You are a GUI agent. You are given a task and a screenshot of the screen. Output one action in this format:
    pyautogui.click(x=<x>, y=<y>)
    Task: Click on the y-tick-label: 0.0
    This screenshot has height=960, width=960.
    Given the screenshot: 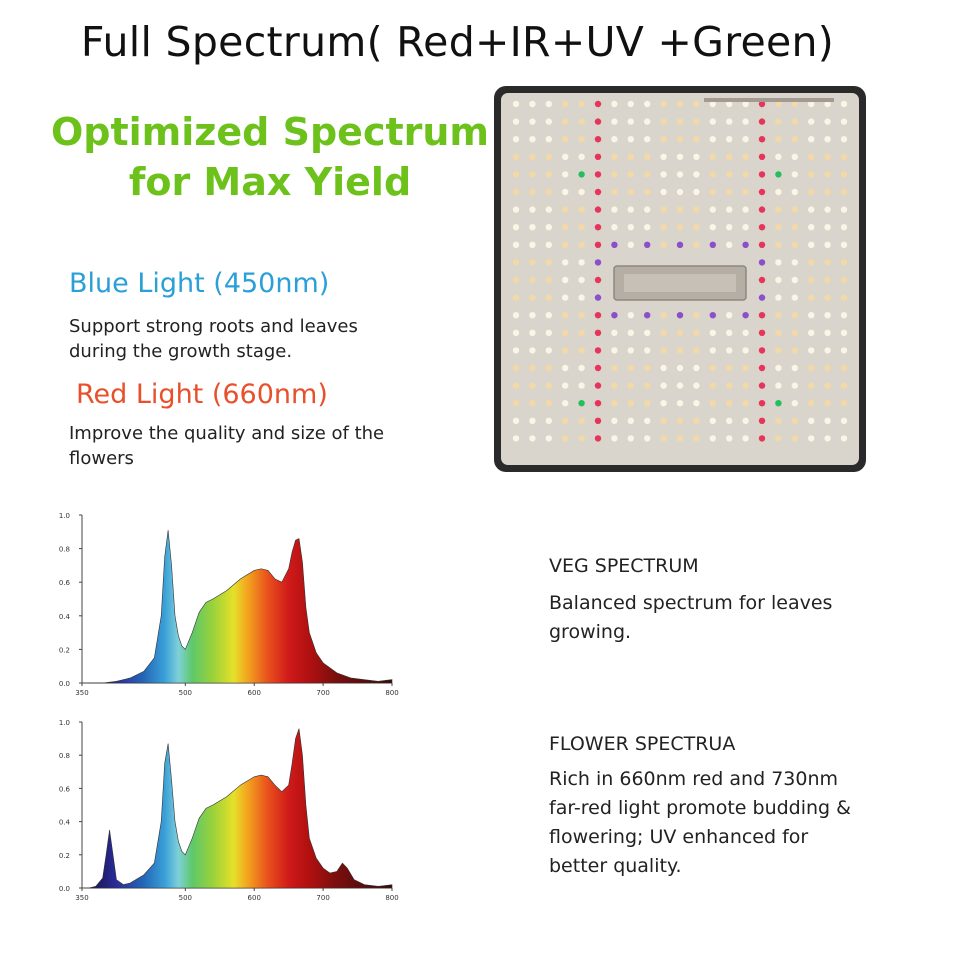 What is the action you would take?
    pyautogui.click(x=64, y=889)
    